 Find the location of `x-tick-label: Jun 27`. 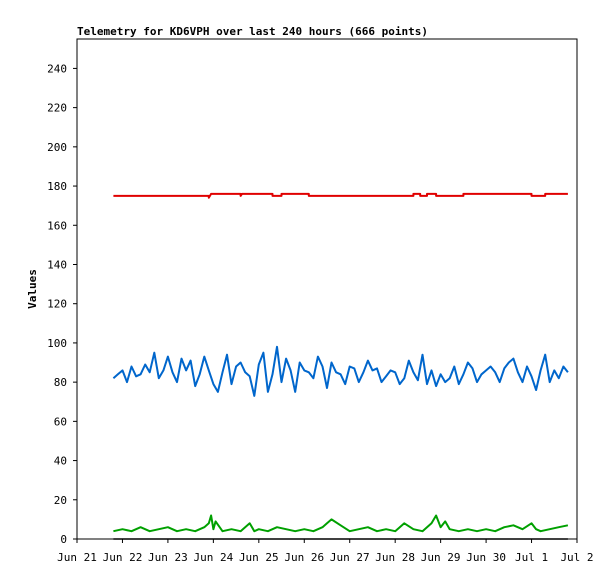

x-tick-label: Jun 27 is located at coordinates (350, 557).